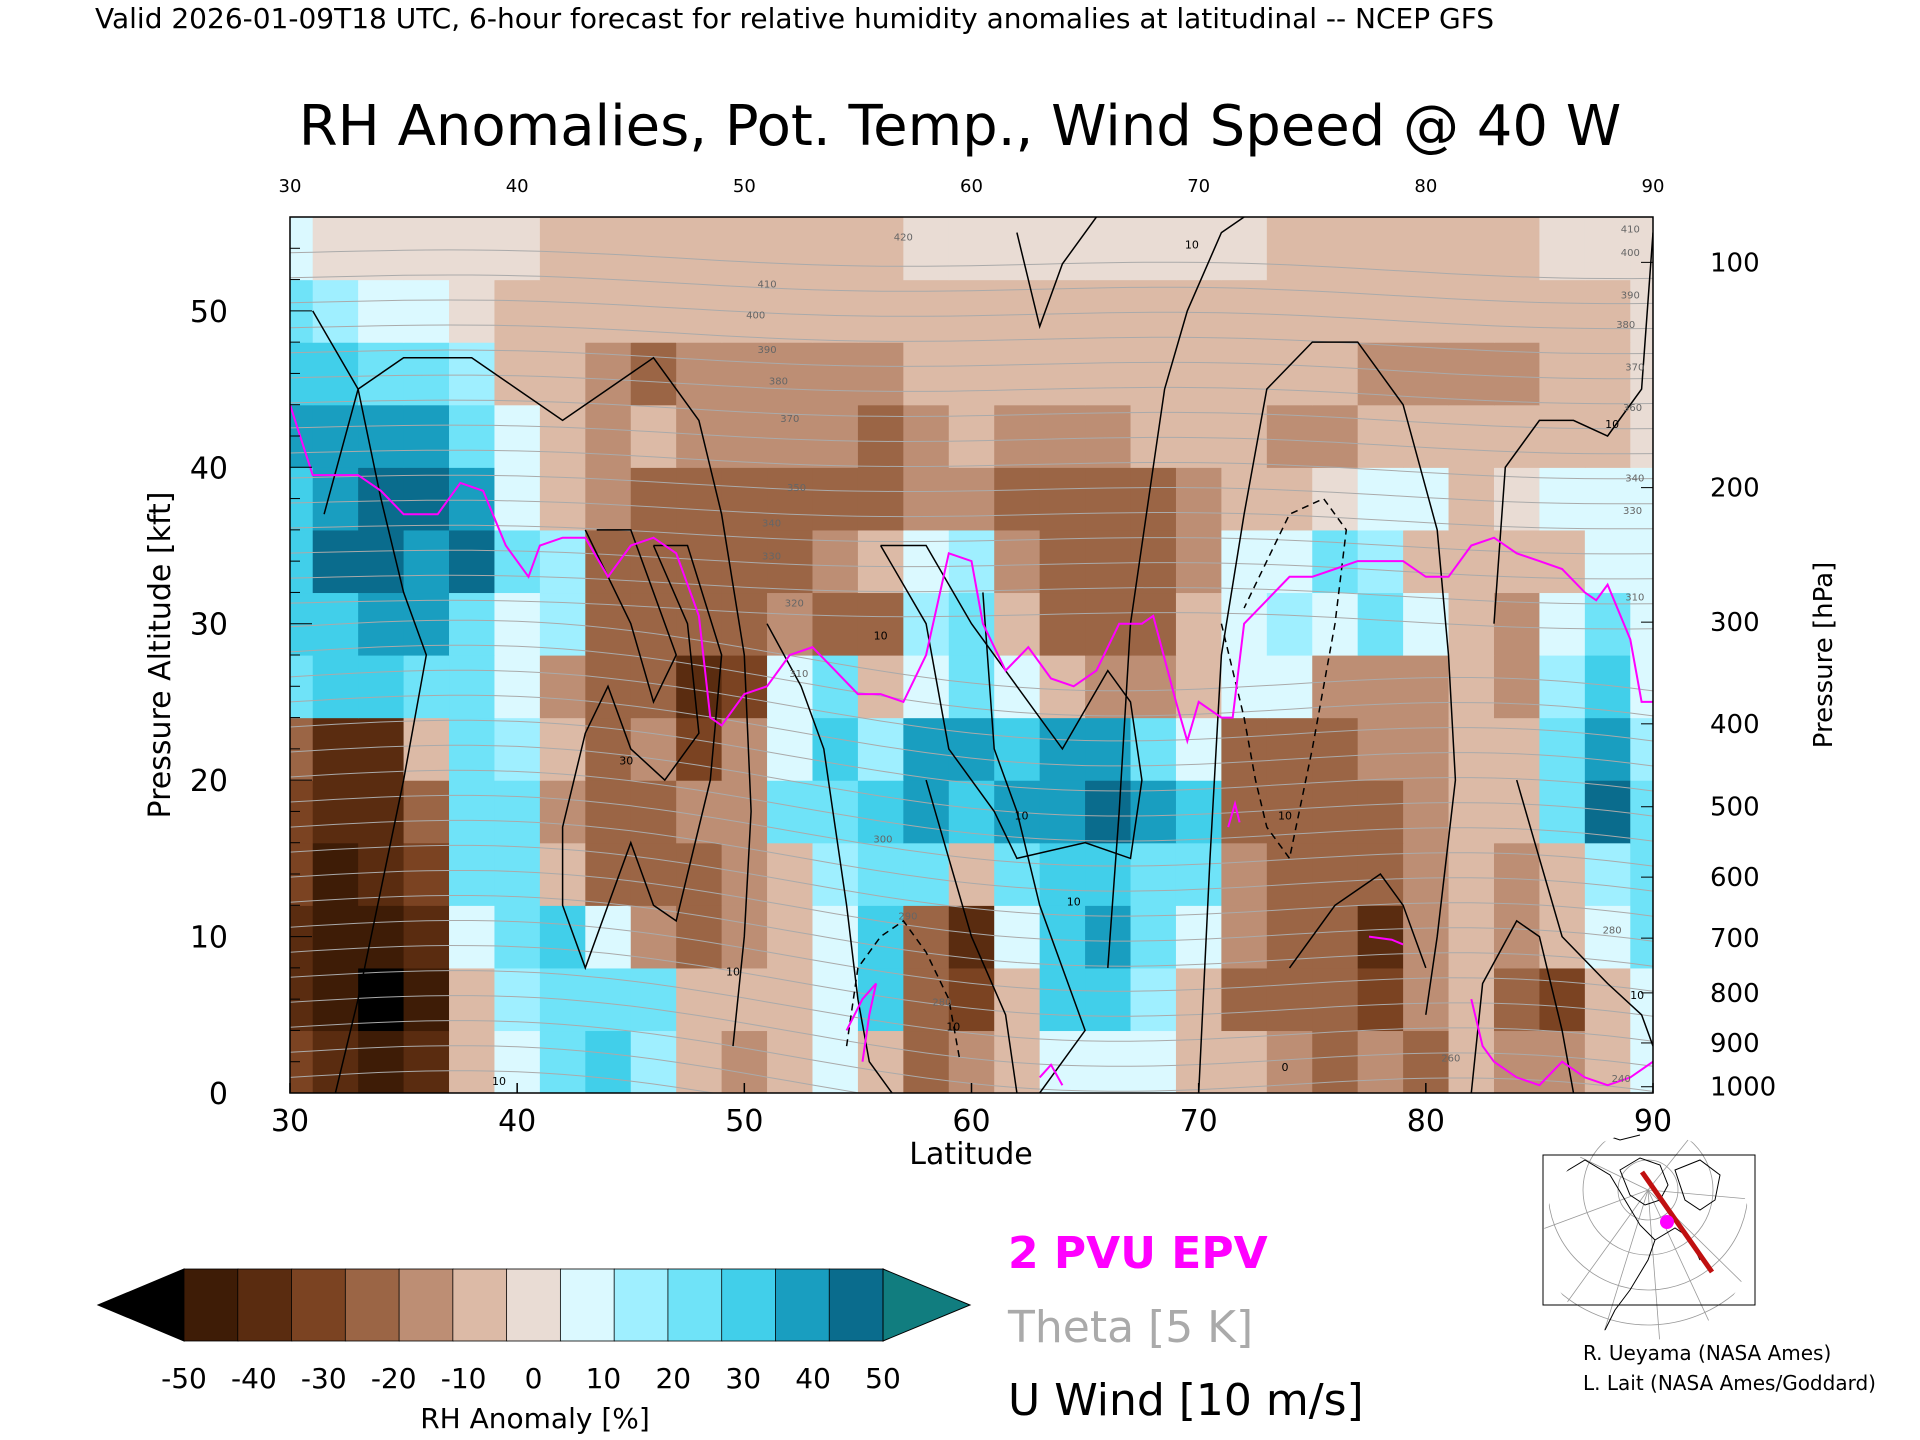 The image size is (1920, 1440). I want to click on theta-label: 410, so click(1630, 230).